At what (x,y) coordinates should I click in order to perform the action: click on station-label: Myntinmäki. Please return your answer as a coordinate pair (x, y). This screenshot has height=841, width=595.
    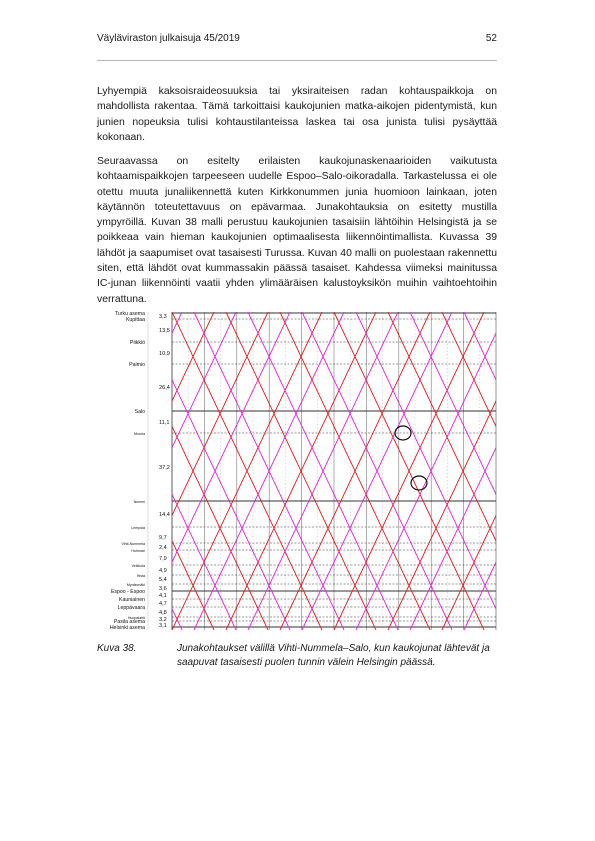
    Looking at the image, I should click on (136, 585).